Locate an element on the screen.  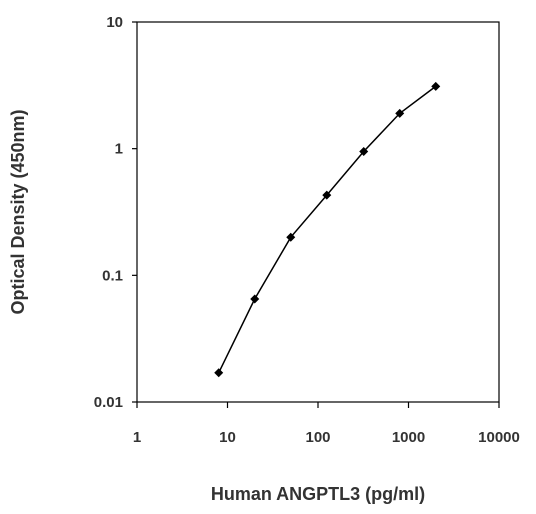
x-axis-title: Human ANGPTL3 (pg/ml) is located at coordinates (318, 494).